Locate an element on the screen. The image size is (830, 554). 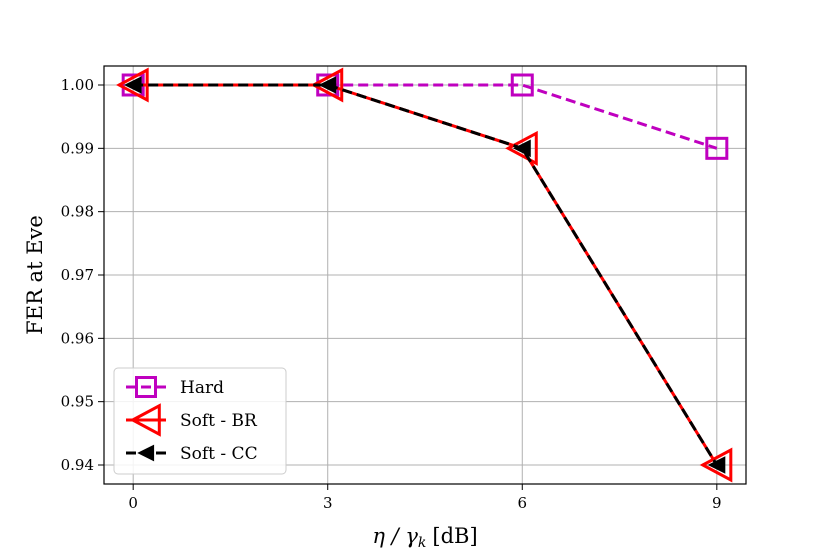
x-tick-label: 3 is located at coordinates (328, 503).